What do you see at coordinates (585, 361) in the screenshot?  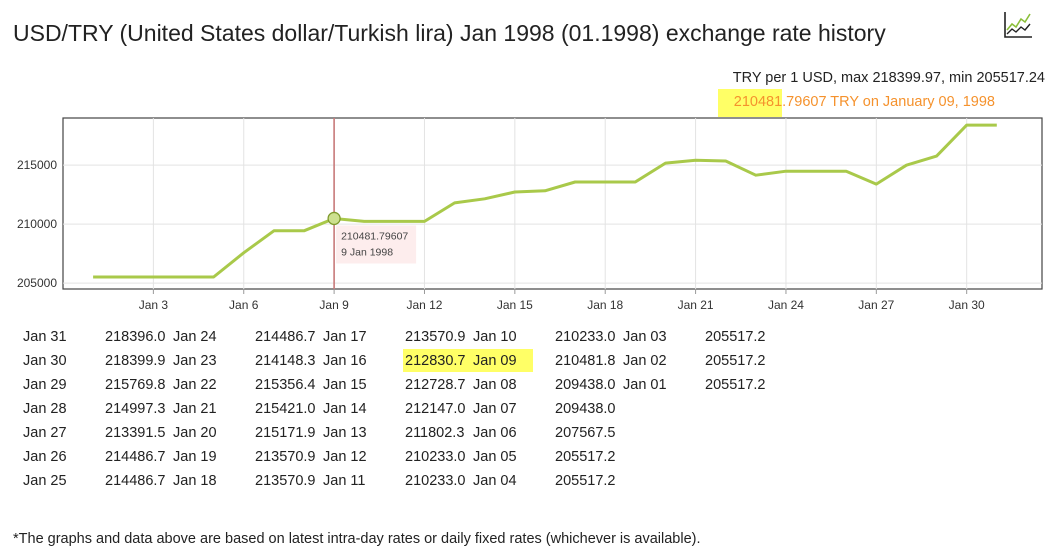 I see `table-value: 210481.8` at bounding box center [585, 361].